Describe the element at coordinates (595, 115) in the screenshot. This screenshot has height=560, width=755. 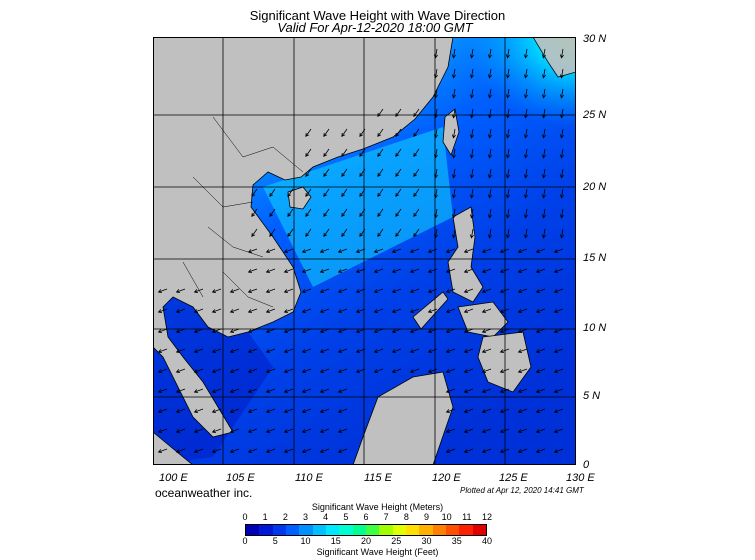
I see `lat-label-25n: 25 N` at that location.